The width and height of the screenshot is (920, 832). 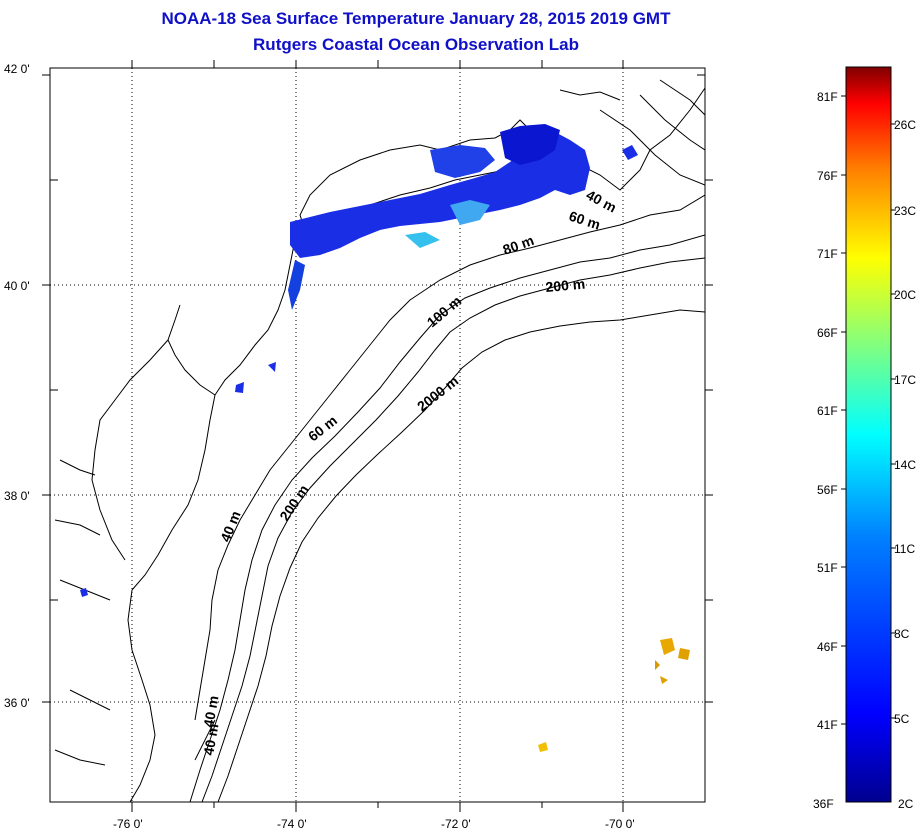 I want to click on colorbar-f-label: 41F, so click(x=827, y=725).